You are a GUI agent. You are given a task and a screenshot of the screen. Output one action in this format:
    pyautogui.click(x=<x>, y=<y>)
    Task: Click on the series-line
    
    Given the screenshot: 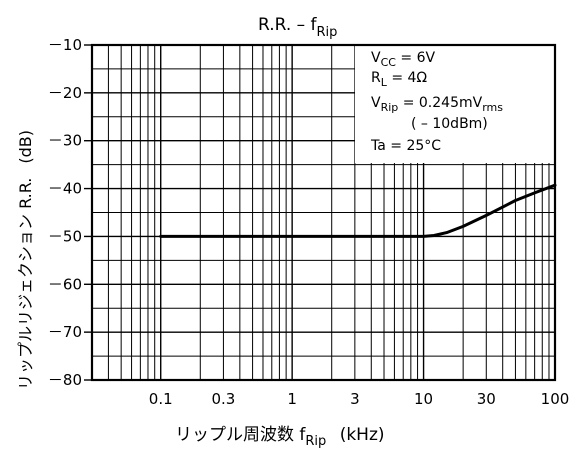 What is the action you would take?
    pyautogui.click(x=358, y=210)
    